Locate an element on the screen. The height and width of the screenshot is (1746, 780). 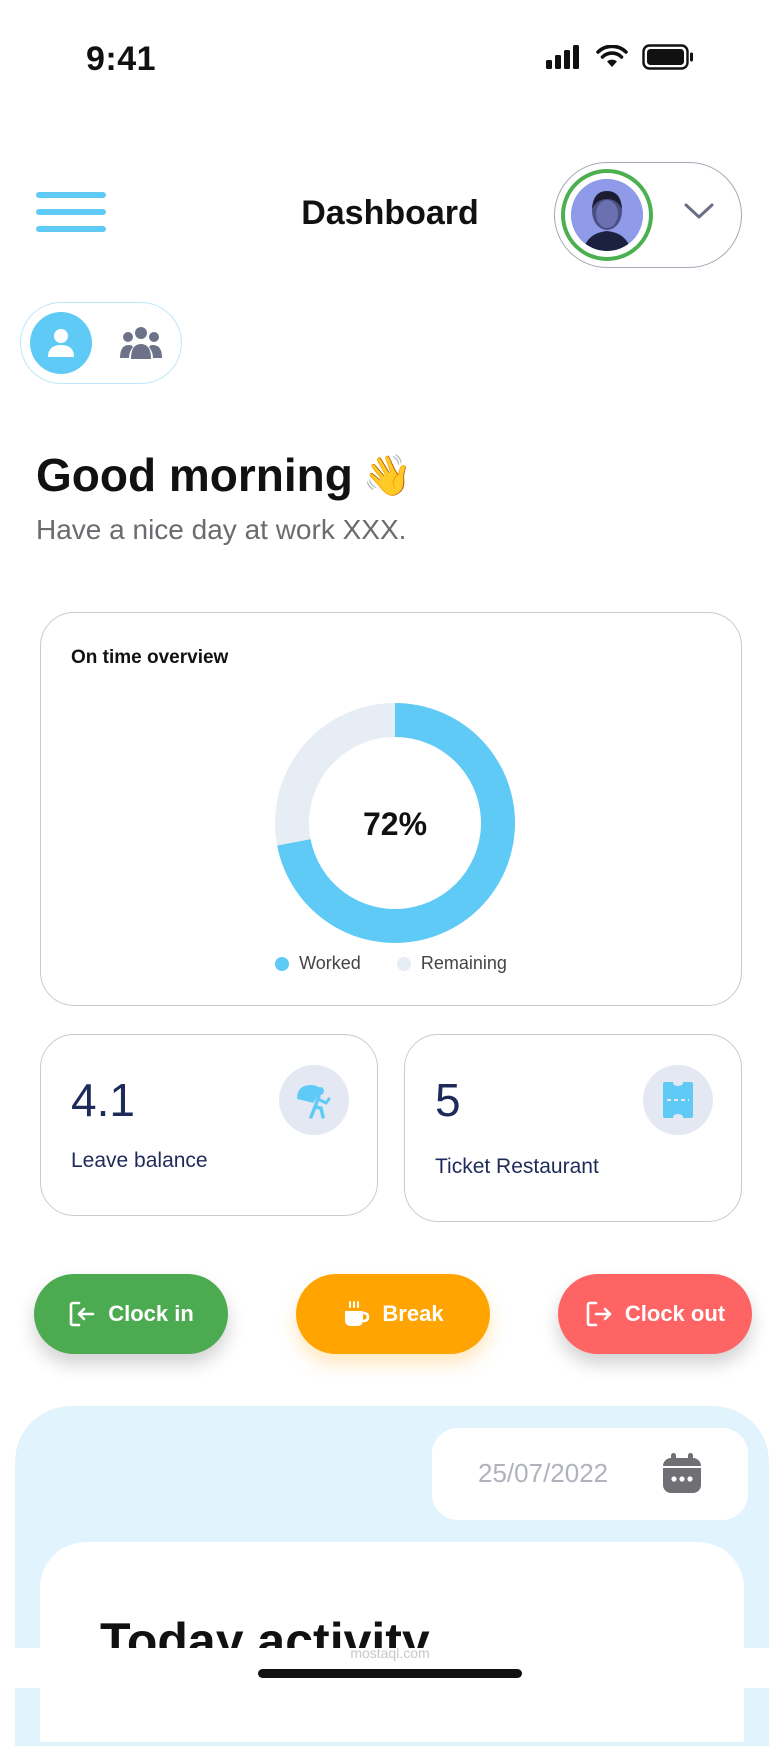
clock-in-label: Clock in is located at coordinates (151, 1313).